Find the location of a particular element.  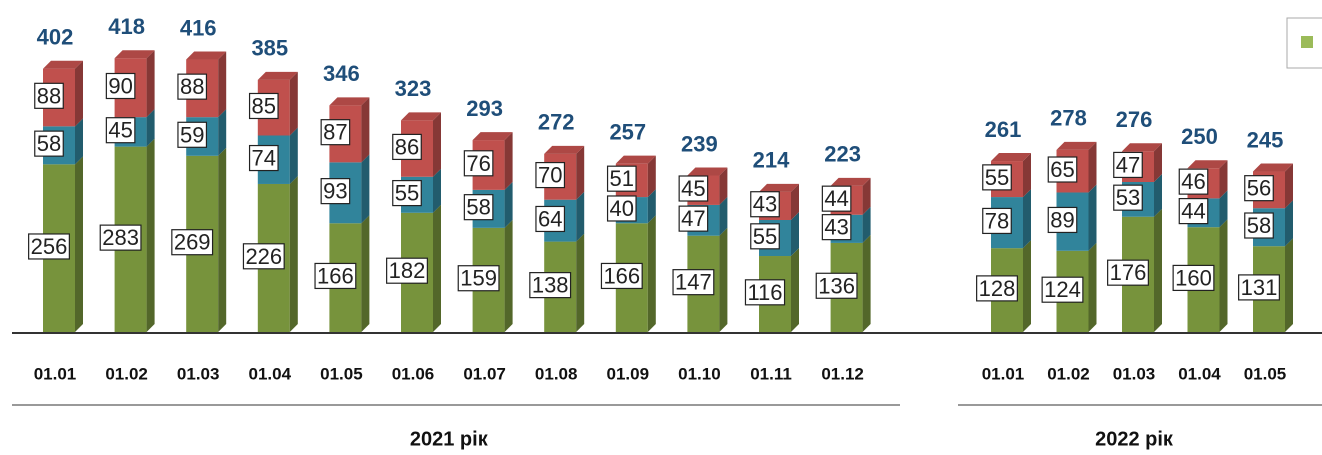

value-label: 46 is located at coordinates (1193, 181).